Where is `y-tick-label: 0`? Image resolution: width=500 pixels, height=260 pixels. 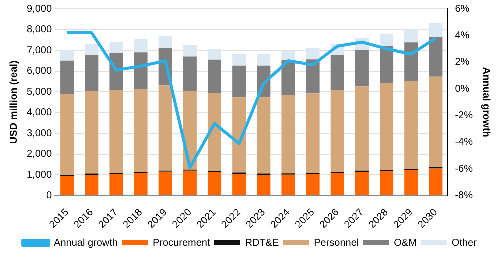
y-tick-label: 0 is located at coordinates (49, 196).